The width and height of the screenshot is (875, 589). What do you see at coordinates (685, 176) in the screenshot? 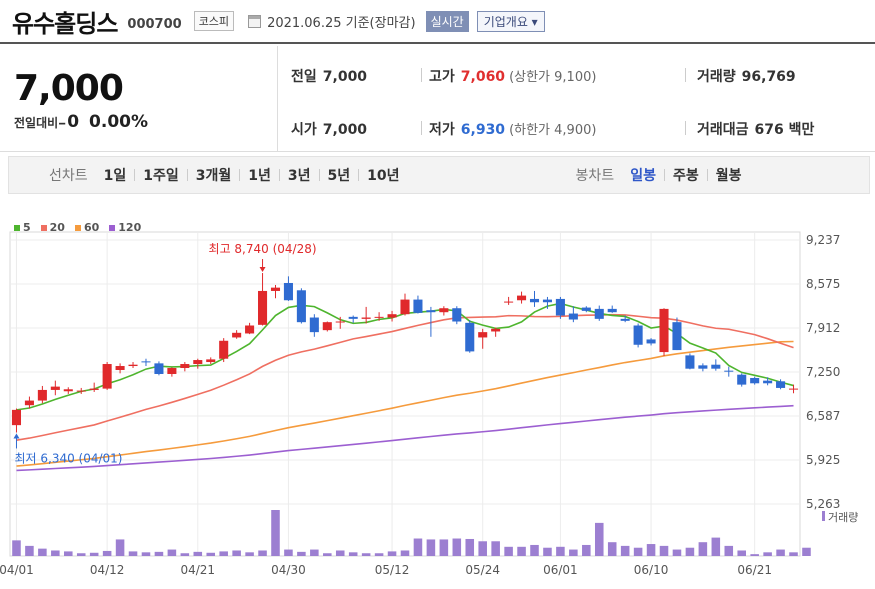
I see `candle-weekly: 주봉` at bounding box center [685, 176].